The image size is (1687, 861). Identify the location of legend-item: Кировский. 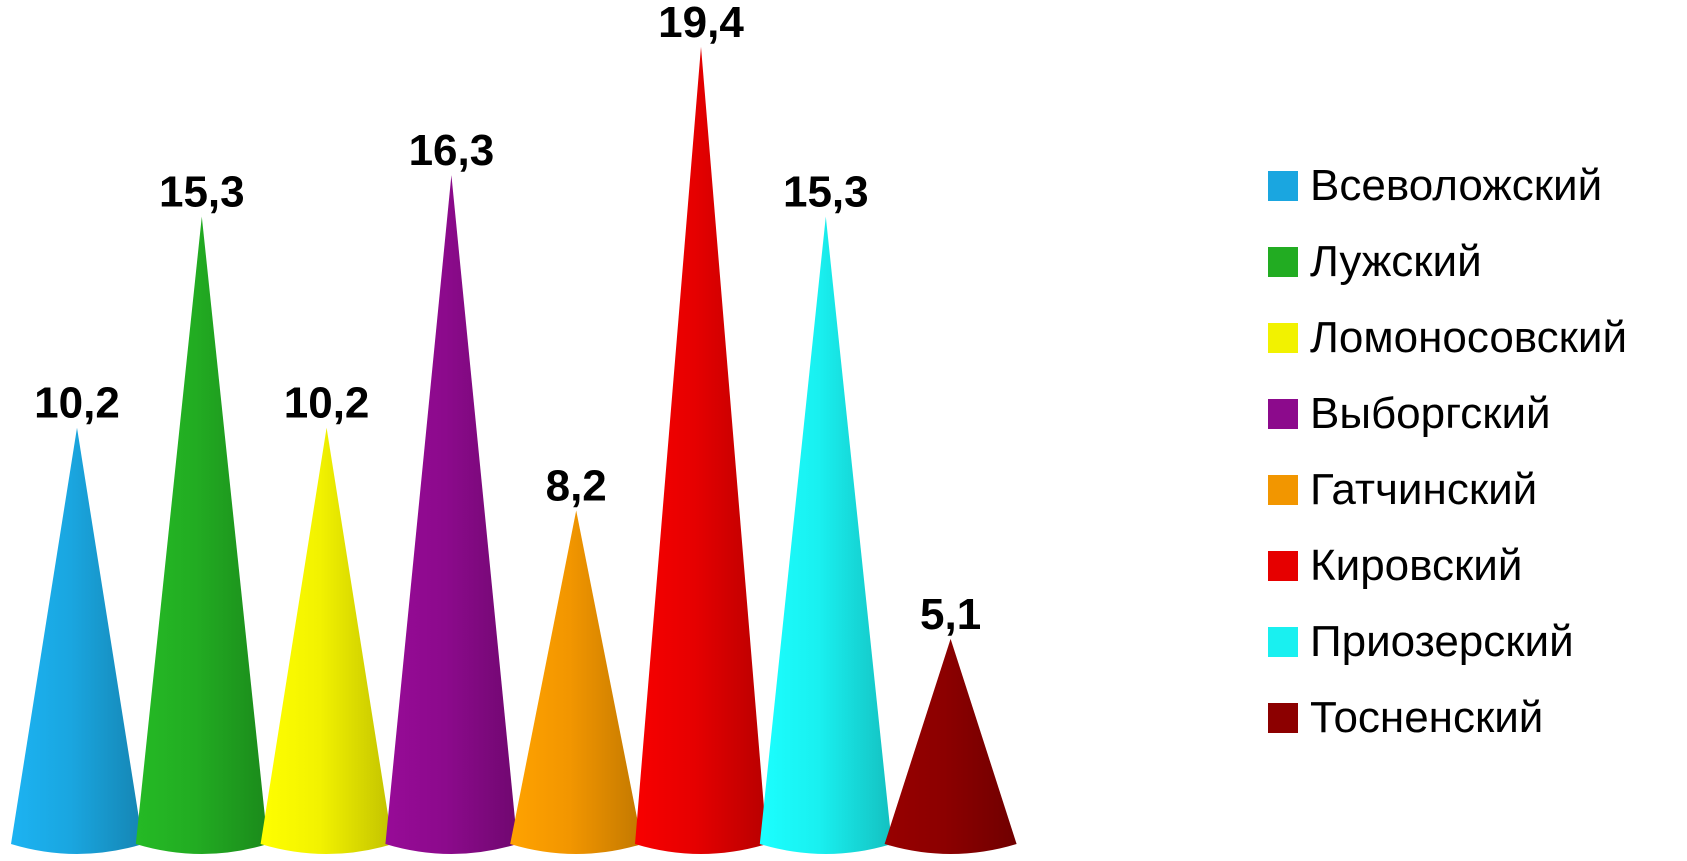
(1447, 566).